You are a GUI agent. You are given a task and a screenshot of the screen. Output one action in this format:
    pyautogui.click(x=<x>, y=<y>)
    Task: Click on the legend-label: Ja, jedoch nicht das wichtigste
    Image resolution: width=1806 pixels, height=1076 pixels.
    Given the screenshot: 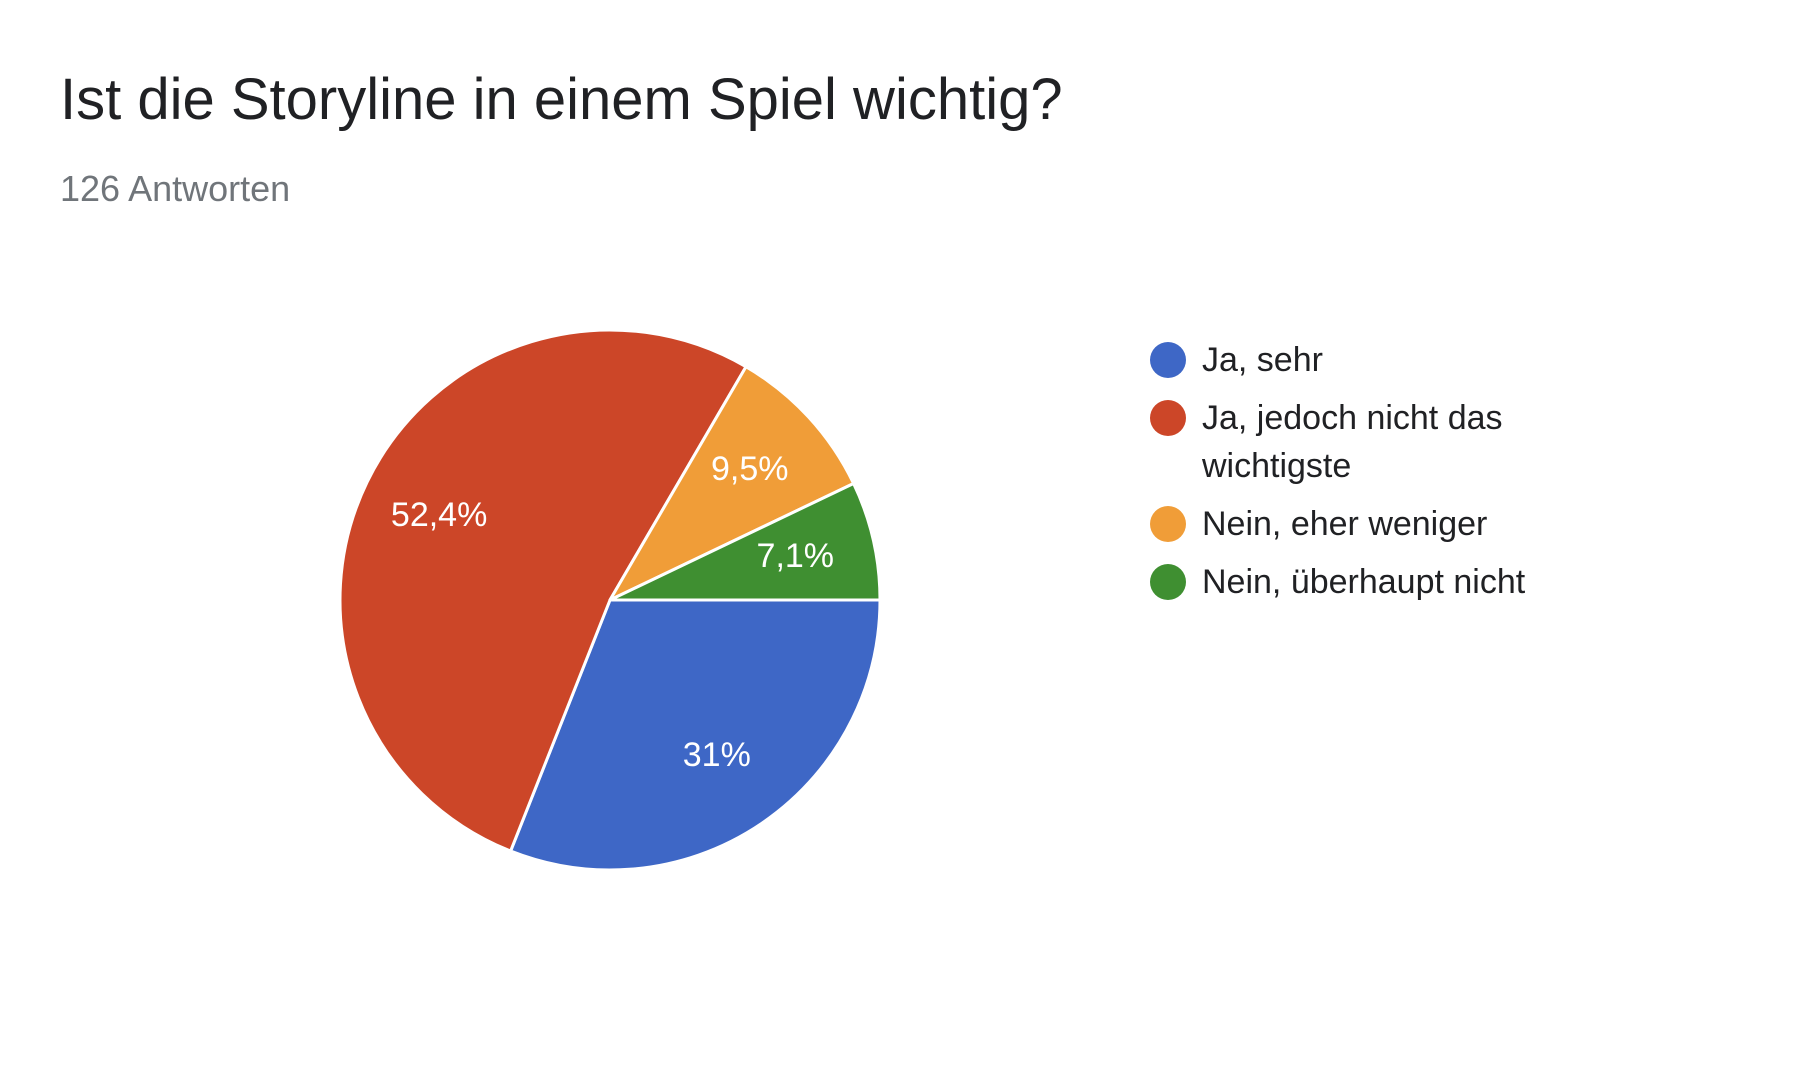 What is the action you would take?
    pyautogui.click(x=1352, y=442)
    